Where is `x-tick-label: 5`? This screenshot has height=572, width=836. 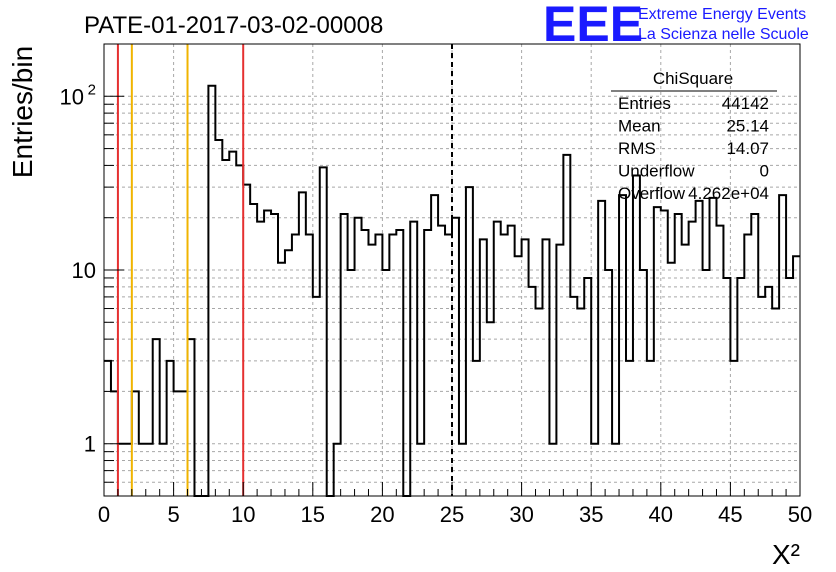
x-tick-label: 5 is located at coordinates (173, 514).